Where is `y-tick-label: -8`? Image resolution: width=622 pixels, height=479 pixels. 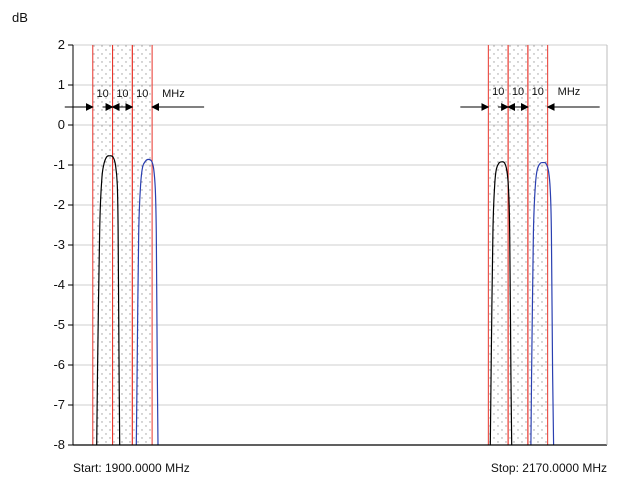 y-tick-label: -8 is located at coordinates (59, 444).